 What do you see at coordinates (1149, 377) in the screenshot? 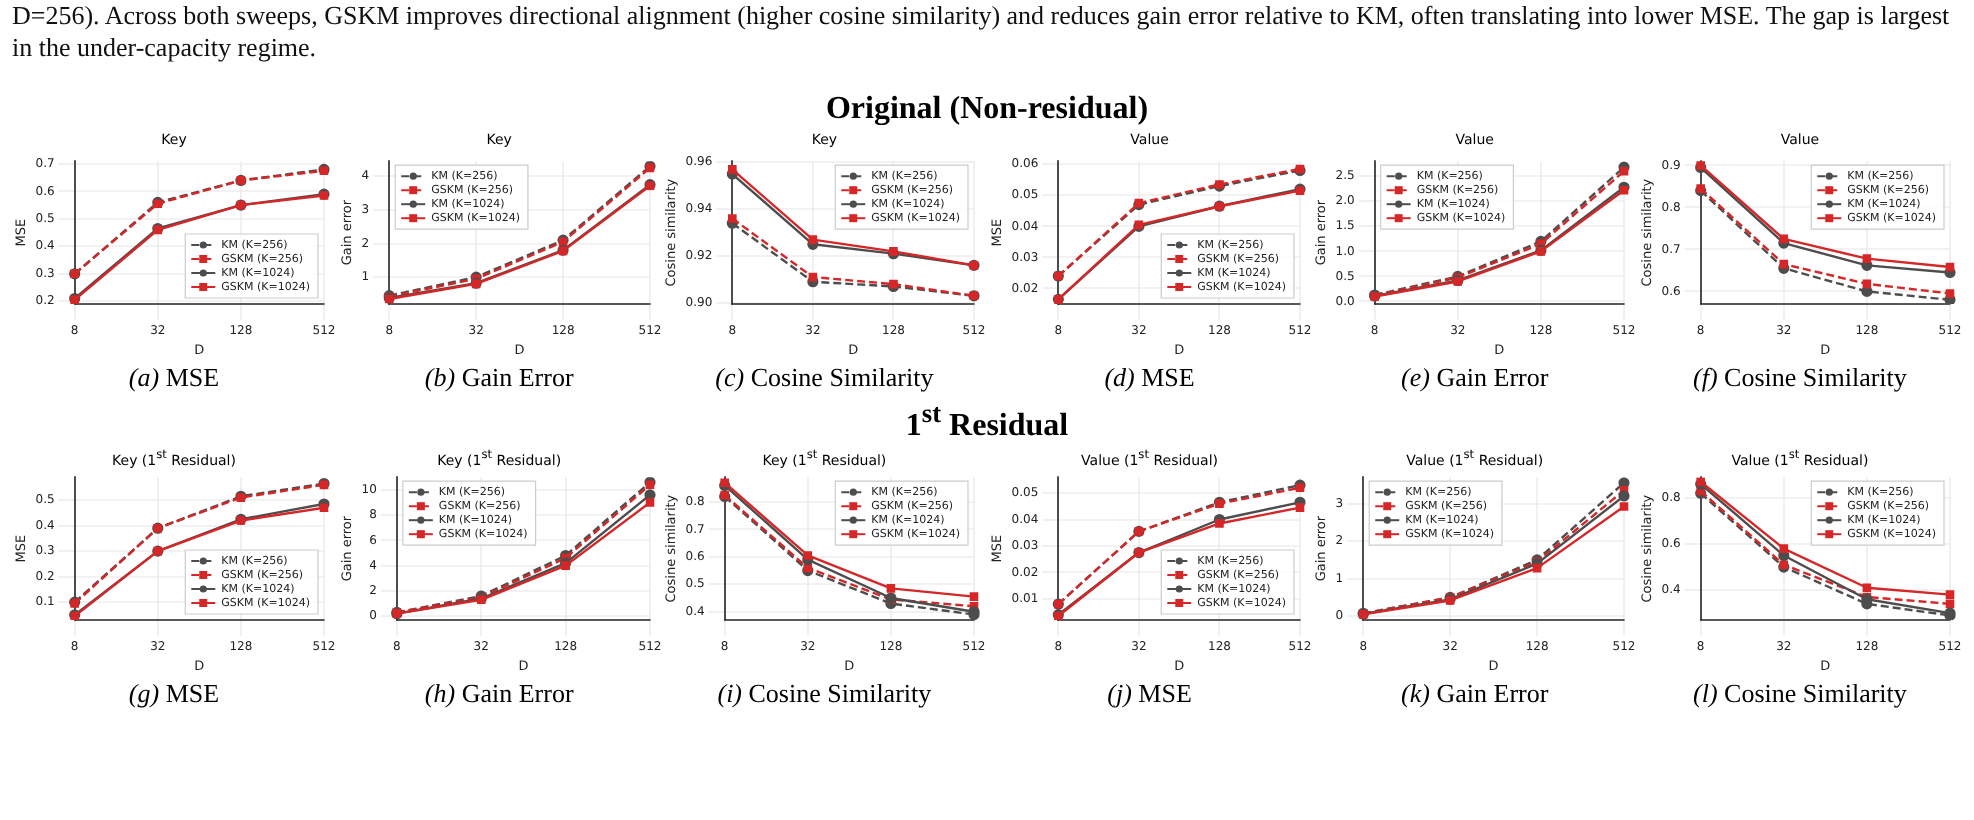
I see `text: (d) MSE` at bounding box center [1149, 377].